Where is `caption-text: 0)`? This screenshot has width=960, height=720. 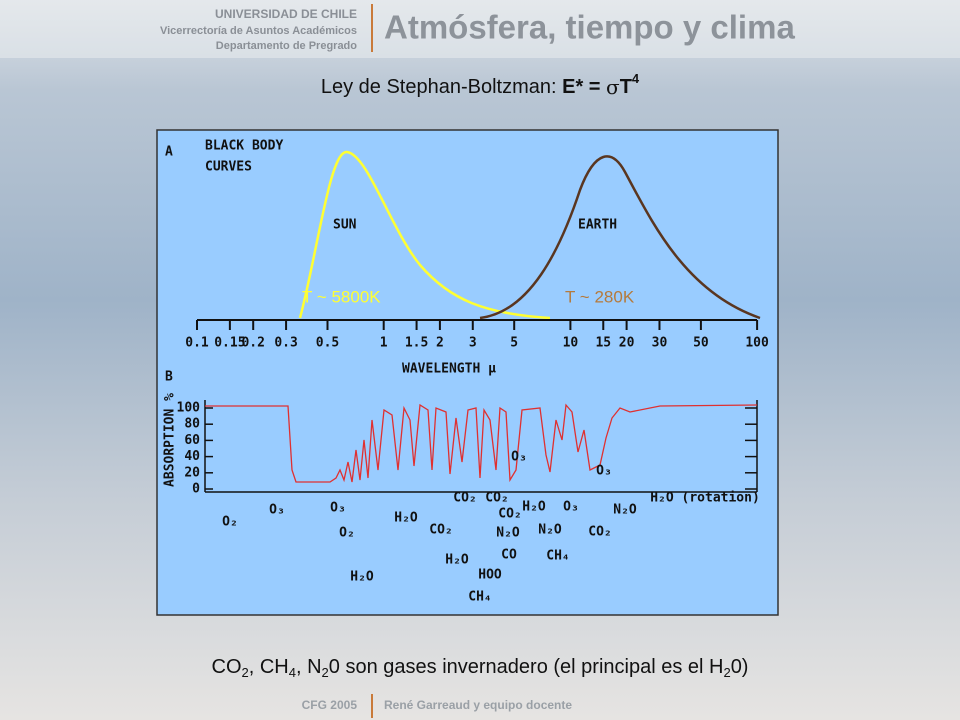
caption-text: 0) is located at coordinates (740, 667).